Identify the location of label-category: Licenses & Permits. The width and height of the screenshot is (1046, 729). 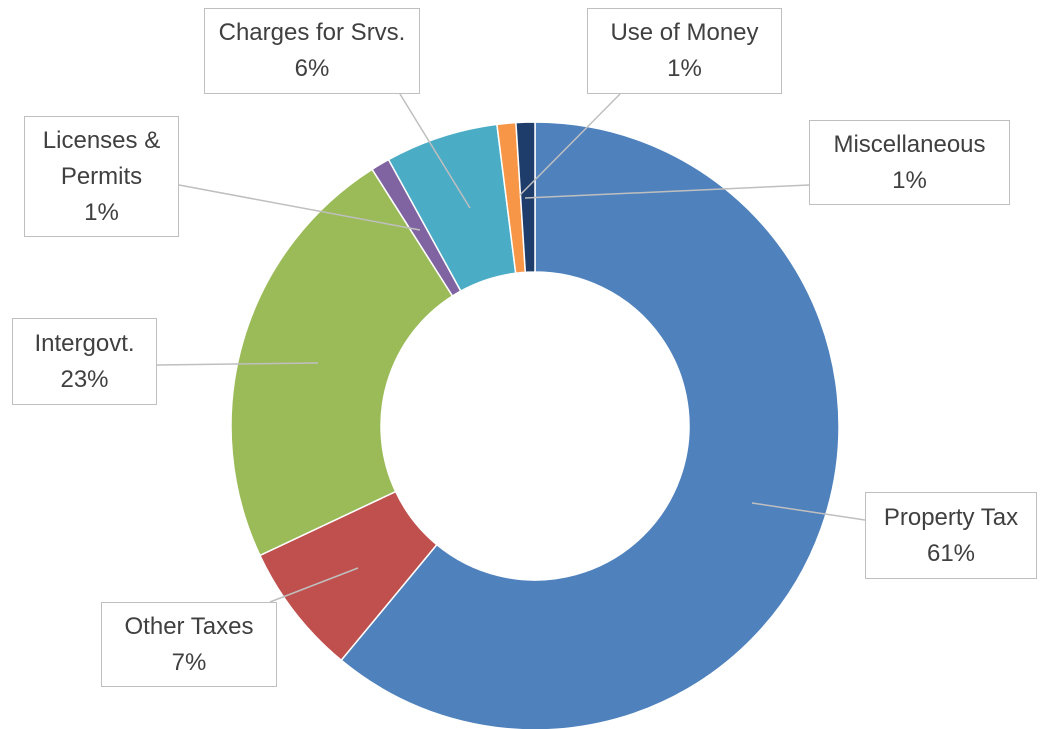
(101, 158).